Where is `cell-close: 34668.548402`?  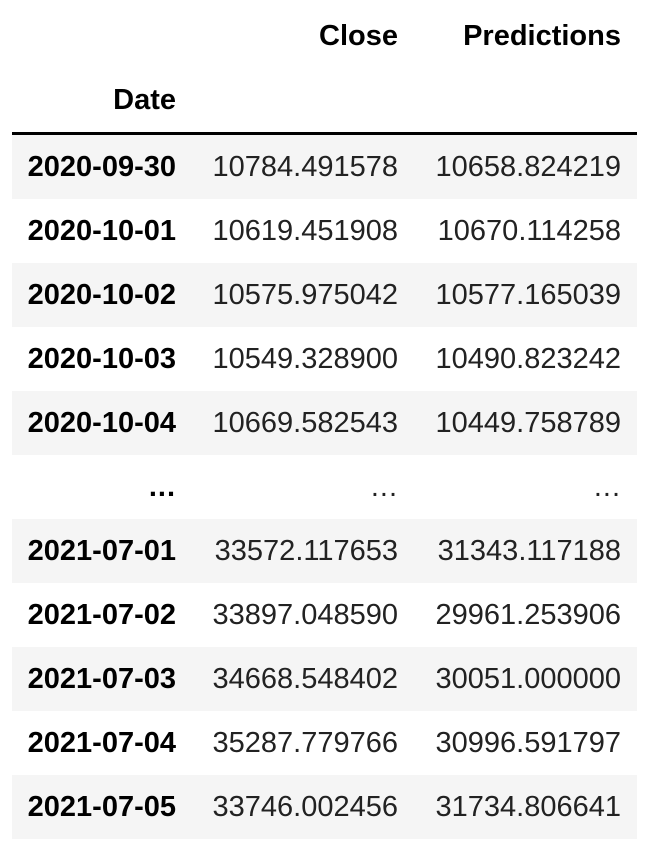 cell-close: 34668.548402 is located at coordinates (305, 678).